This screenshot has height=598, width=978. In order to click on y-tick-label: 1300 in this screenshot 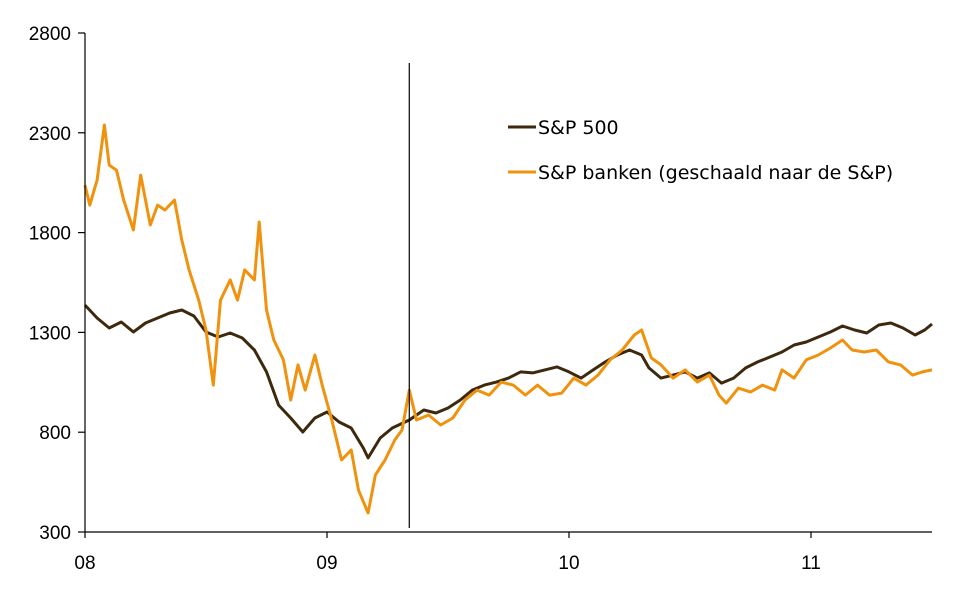, I will do `click(50, 333)`.